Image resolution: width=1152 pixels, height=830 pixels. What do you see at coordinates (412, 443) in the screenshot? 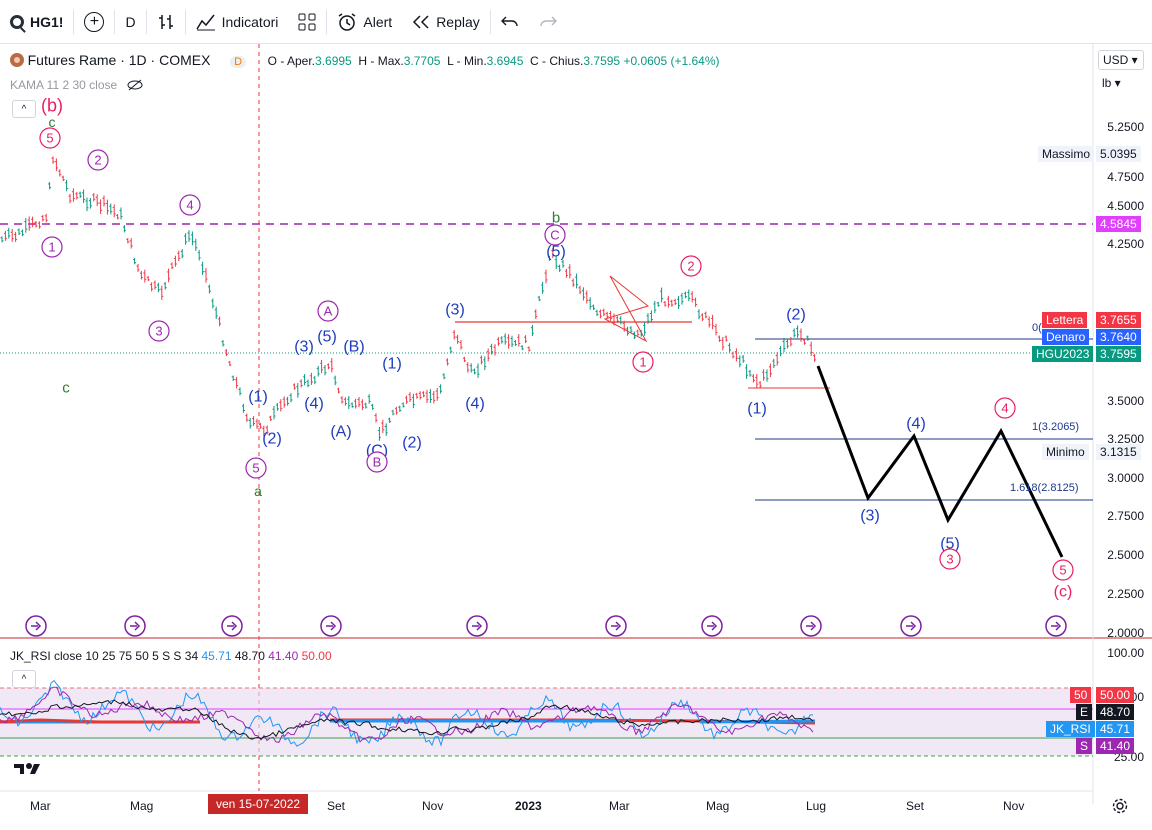
I see `wave-label: (2)` at bounding box center [412, 443].